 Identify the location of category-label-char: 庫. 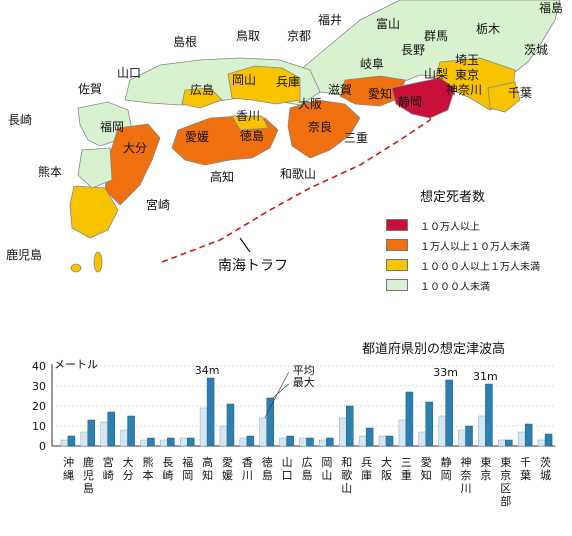
(366, 474).